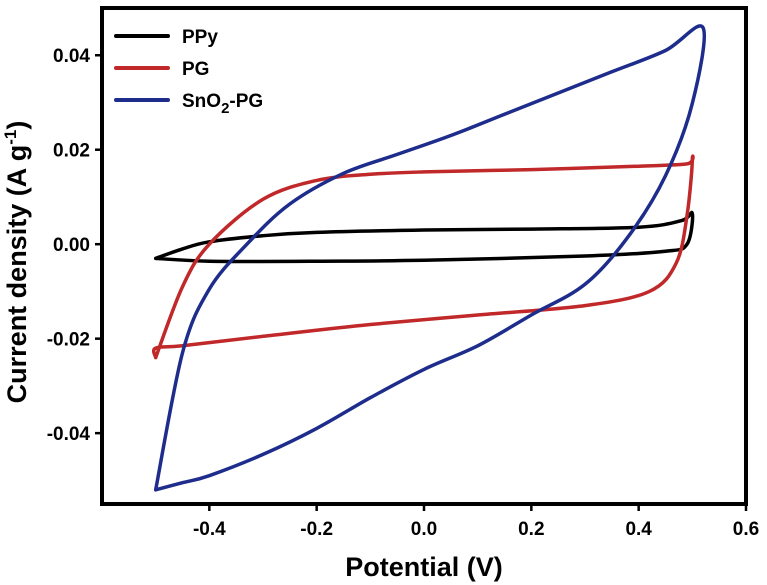 This screenshot has width=767, height=585. What do you see at coordinates (68, 340) in the screenshot?
I see `y-tick-label: -0.02` at bounding box center [68, 340].